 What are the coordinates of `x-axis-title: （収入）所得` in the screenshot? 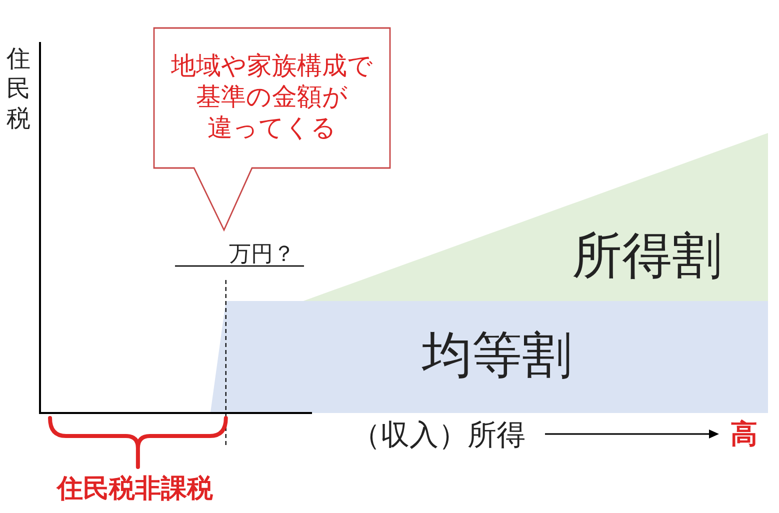 It's located at (439, 435).